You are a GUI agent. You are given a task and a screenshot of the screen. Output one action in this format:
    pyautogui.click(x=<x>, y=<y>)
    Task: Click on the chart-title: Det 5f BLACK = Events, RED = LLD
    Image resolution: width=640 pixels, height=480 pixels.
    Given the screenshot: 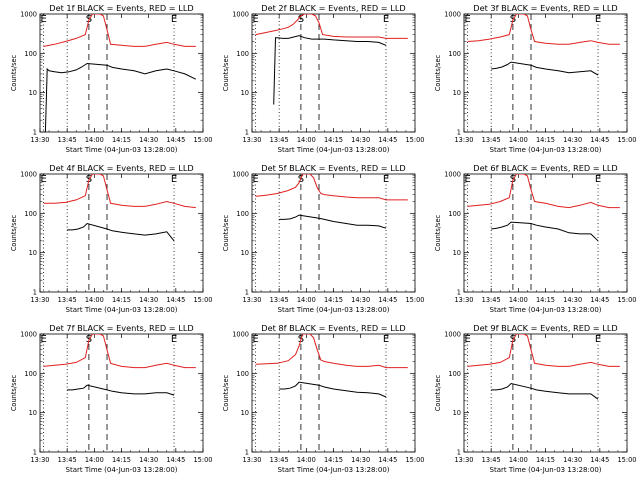 What is the action you would take?
    pyautogui.click(x=333, y=168)
    